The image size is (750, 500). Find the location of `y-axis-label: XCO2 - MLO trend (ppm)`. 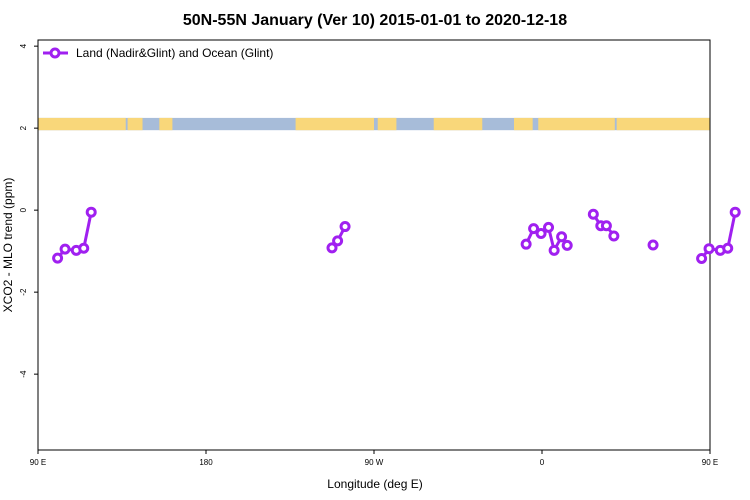

y-axis-label: XCO2 - MLO trend (ppm) is located at coordinates (8, 245).